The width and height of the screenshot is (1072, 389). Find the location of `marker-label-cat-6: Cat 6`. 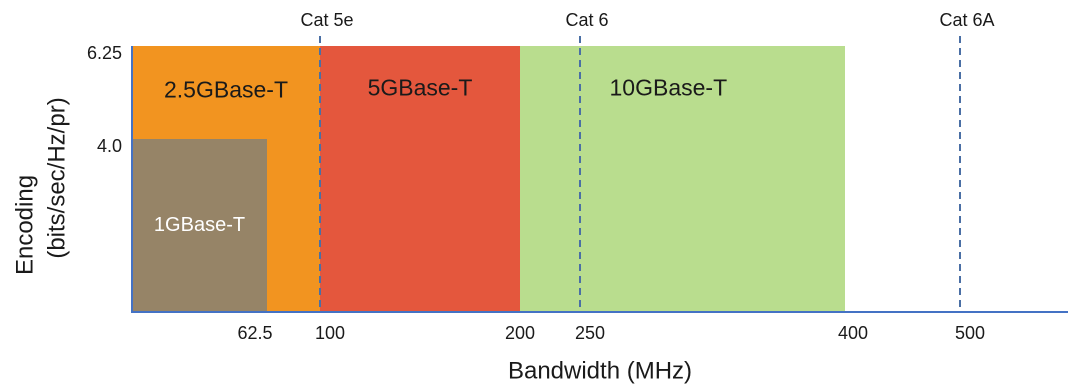

marker-label-cat-6: Cat 6 is located at coordinates (586, 20).